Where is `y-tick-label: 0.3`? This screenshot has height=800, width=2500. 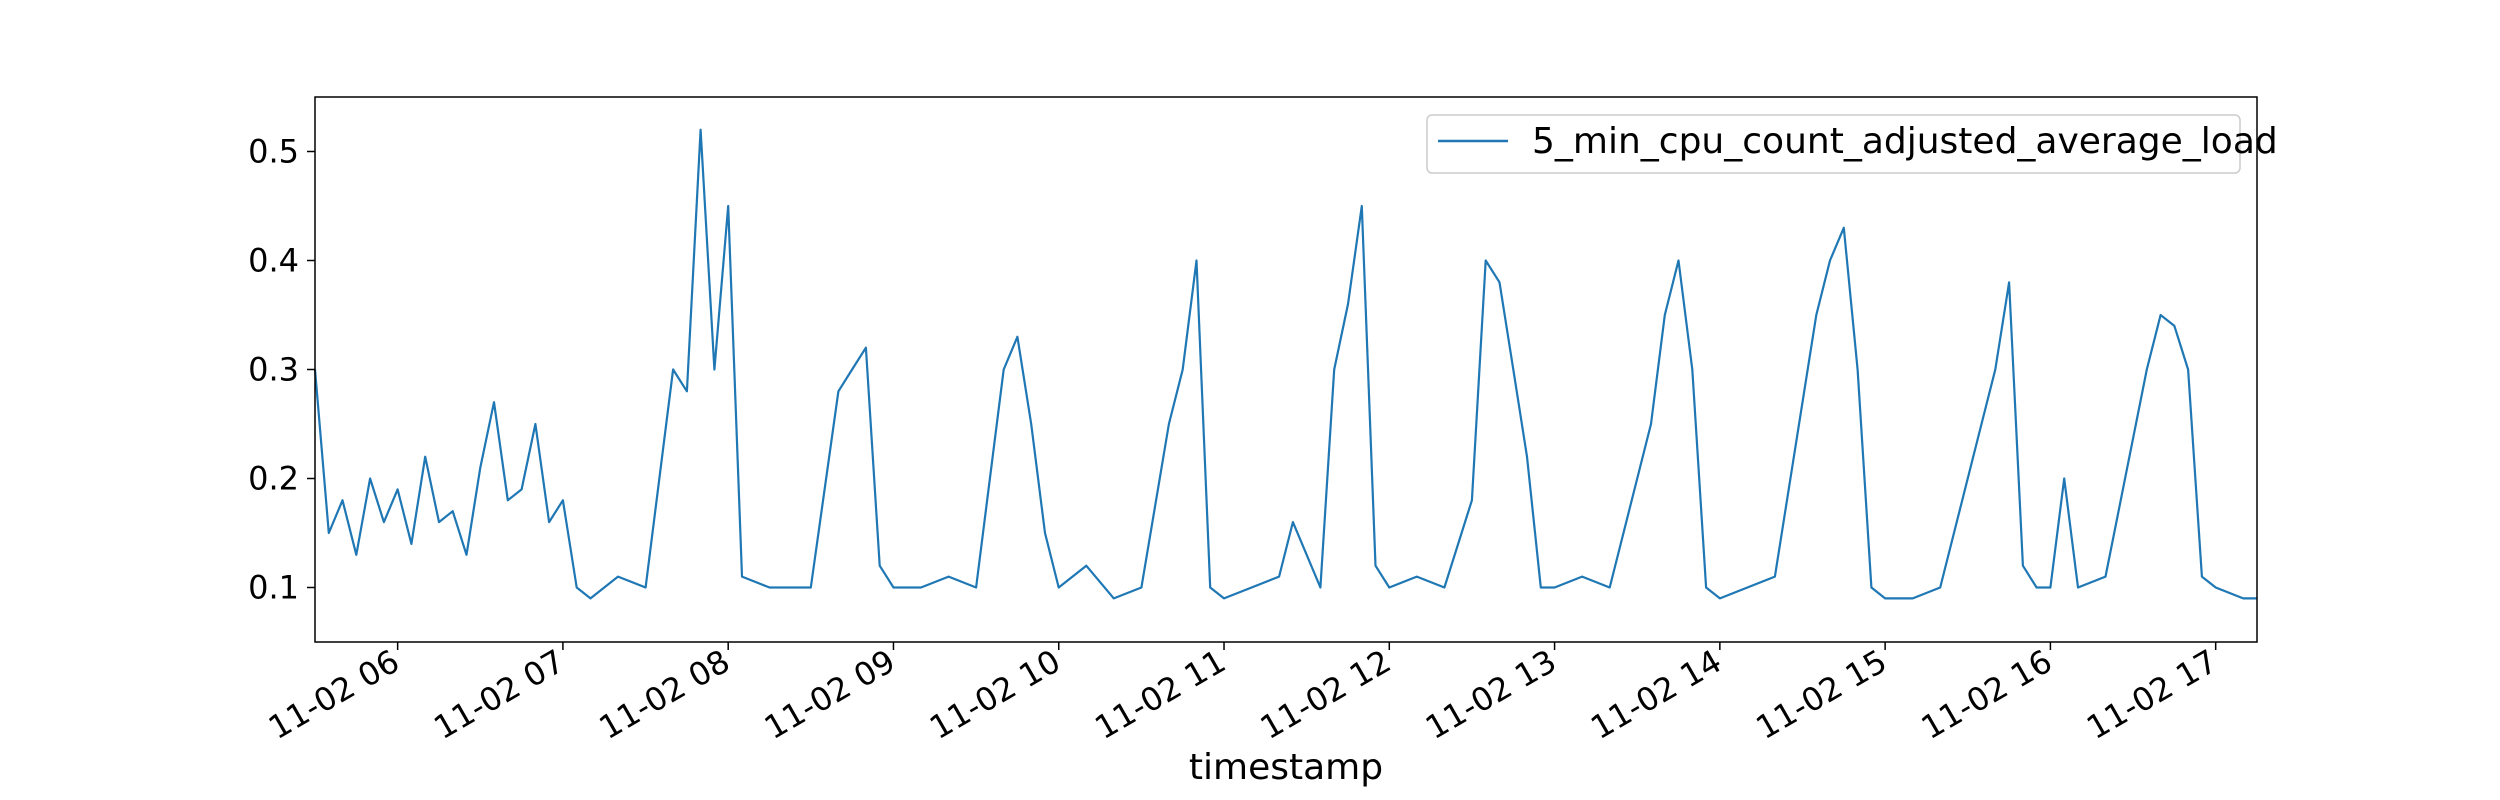
y-tick-label: 0.3 is located at coordinates (273, 370).